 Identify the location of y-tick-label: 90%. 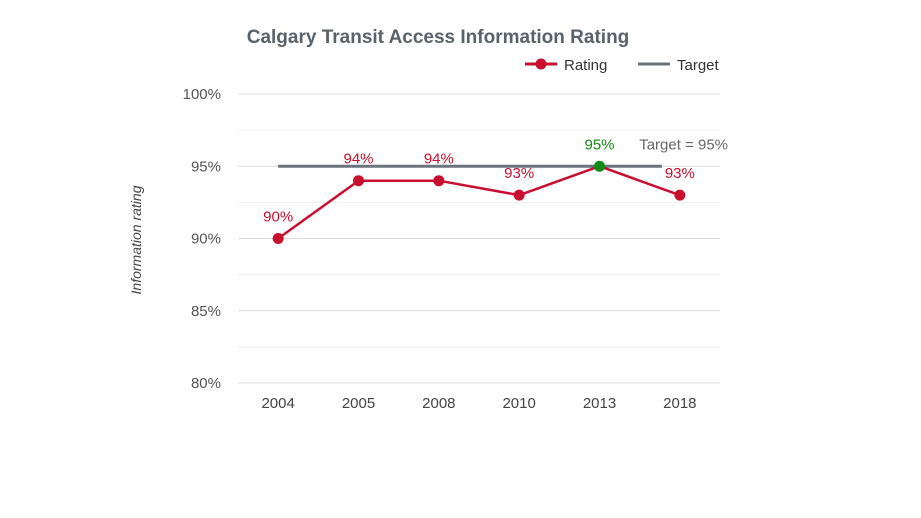
(206, 239).